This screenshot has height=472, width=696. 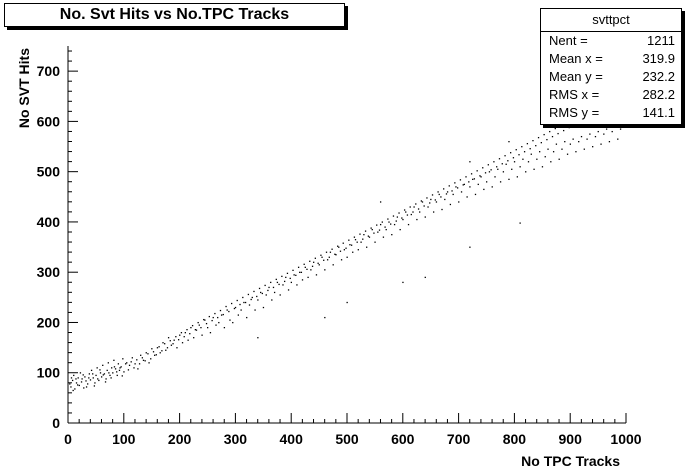 I want to click on stat-label: RMS y =, so click(x=574, y=112).